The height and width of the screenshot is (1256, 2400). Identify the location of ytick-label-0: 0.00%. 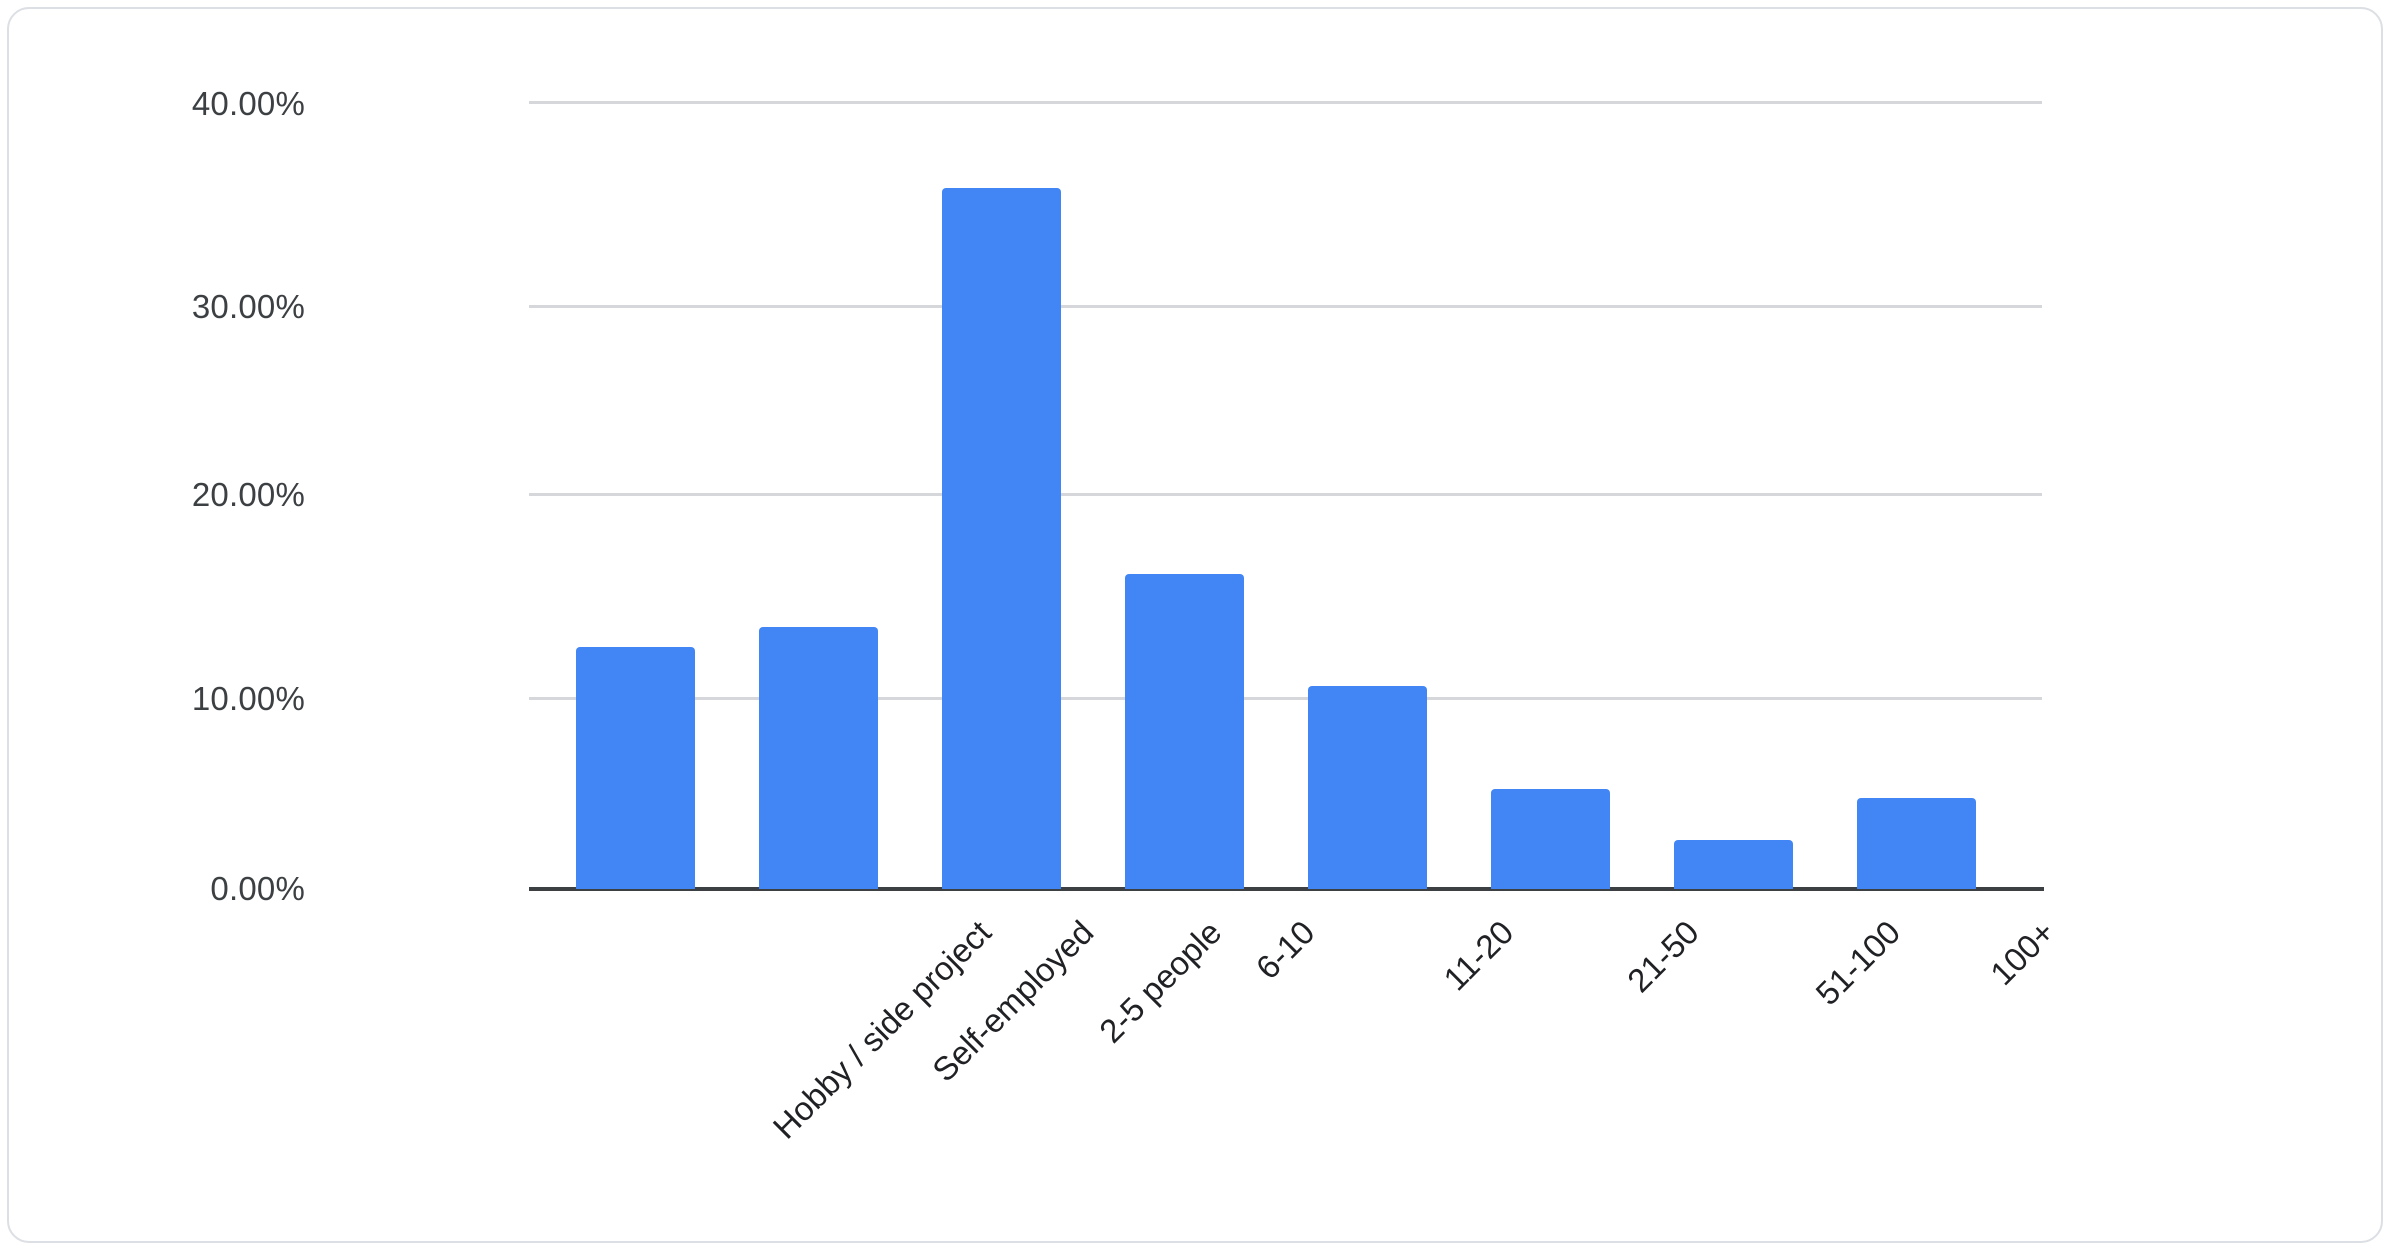
(257, 888).